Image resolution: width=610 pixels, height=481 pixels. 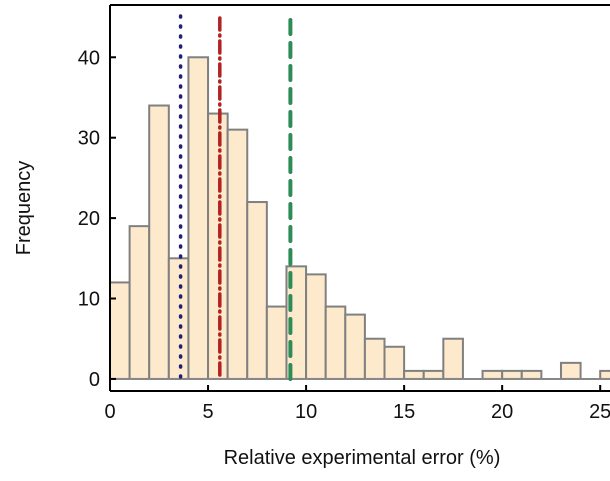 What do you see at coordinates (502, 412) in the screenshot?
I see `x-tick-label: 20` at bounding box center [502, 412].